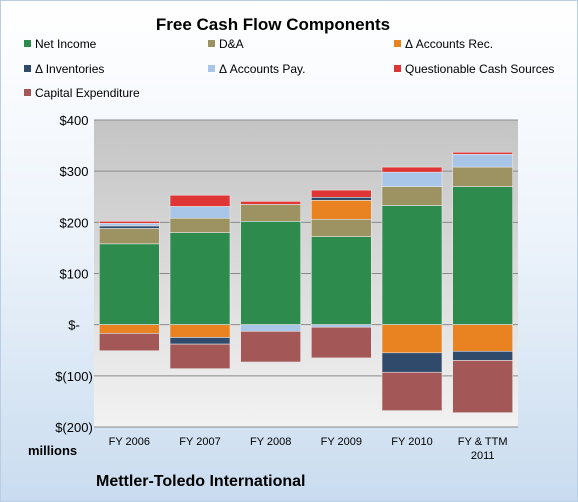 This screenshot has width=578, height=502. What do you see at coordinates (270, 442) in the screenshot?
I see `x-tick-label: FY 2008` at bounding box center [270, 442].